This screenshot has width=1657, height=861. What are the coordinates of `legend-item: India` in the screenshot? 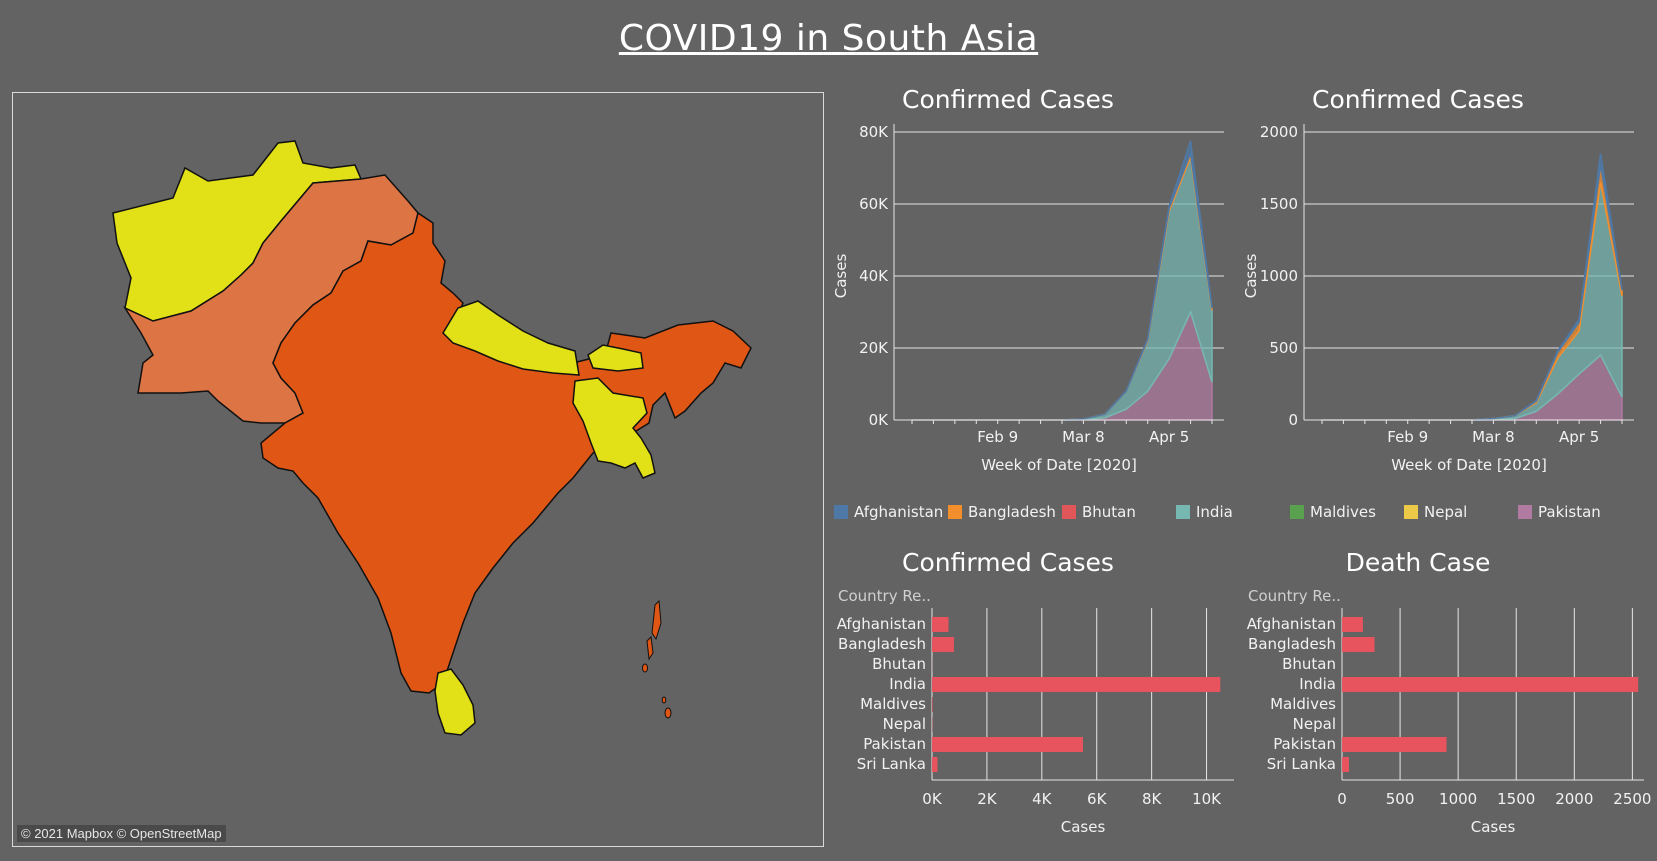 It's located at (1204, 512).